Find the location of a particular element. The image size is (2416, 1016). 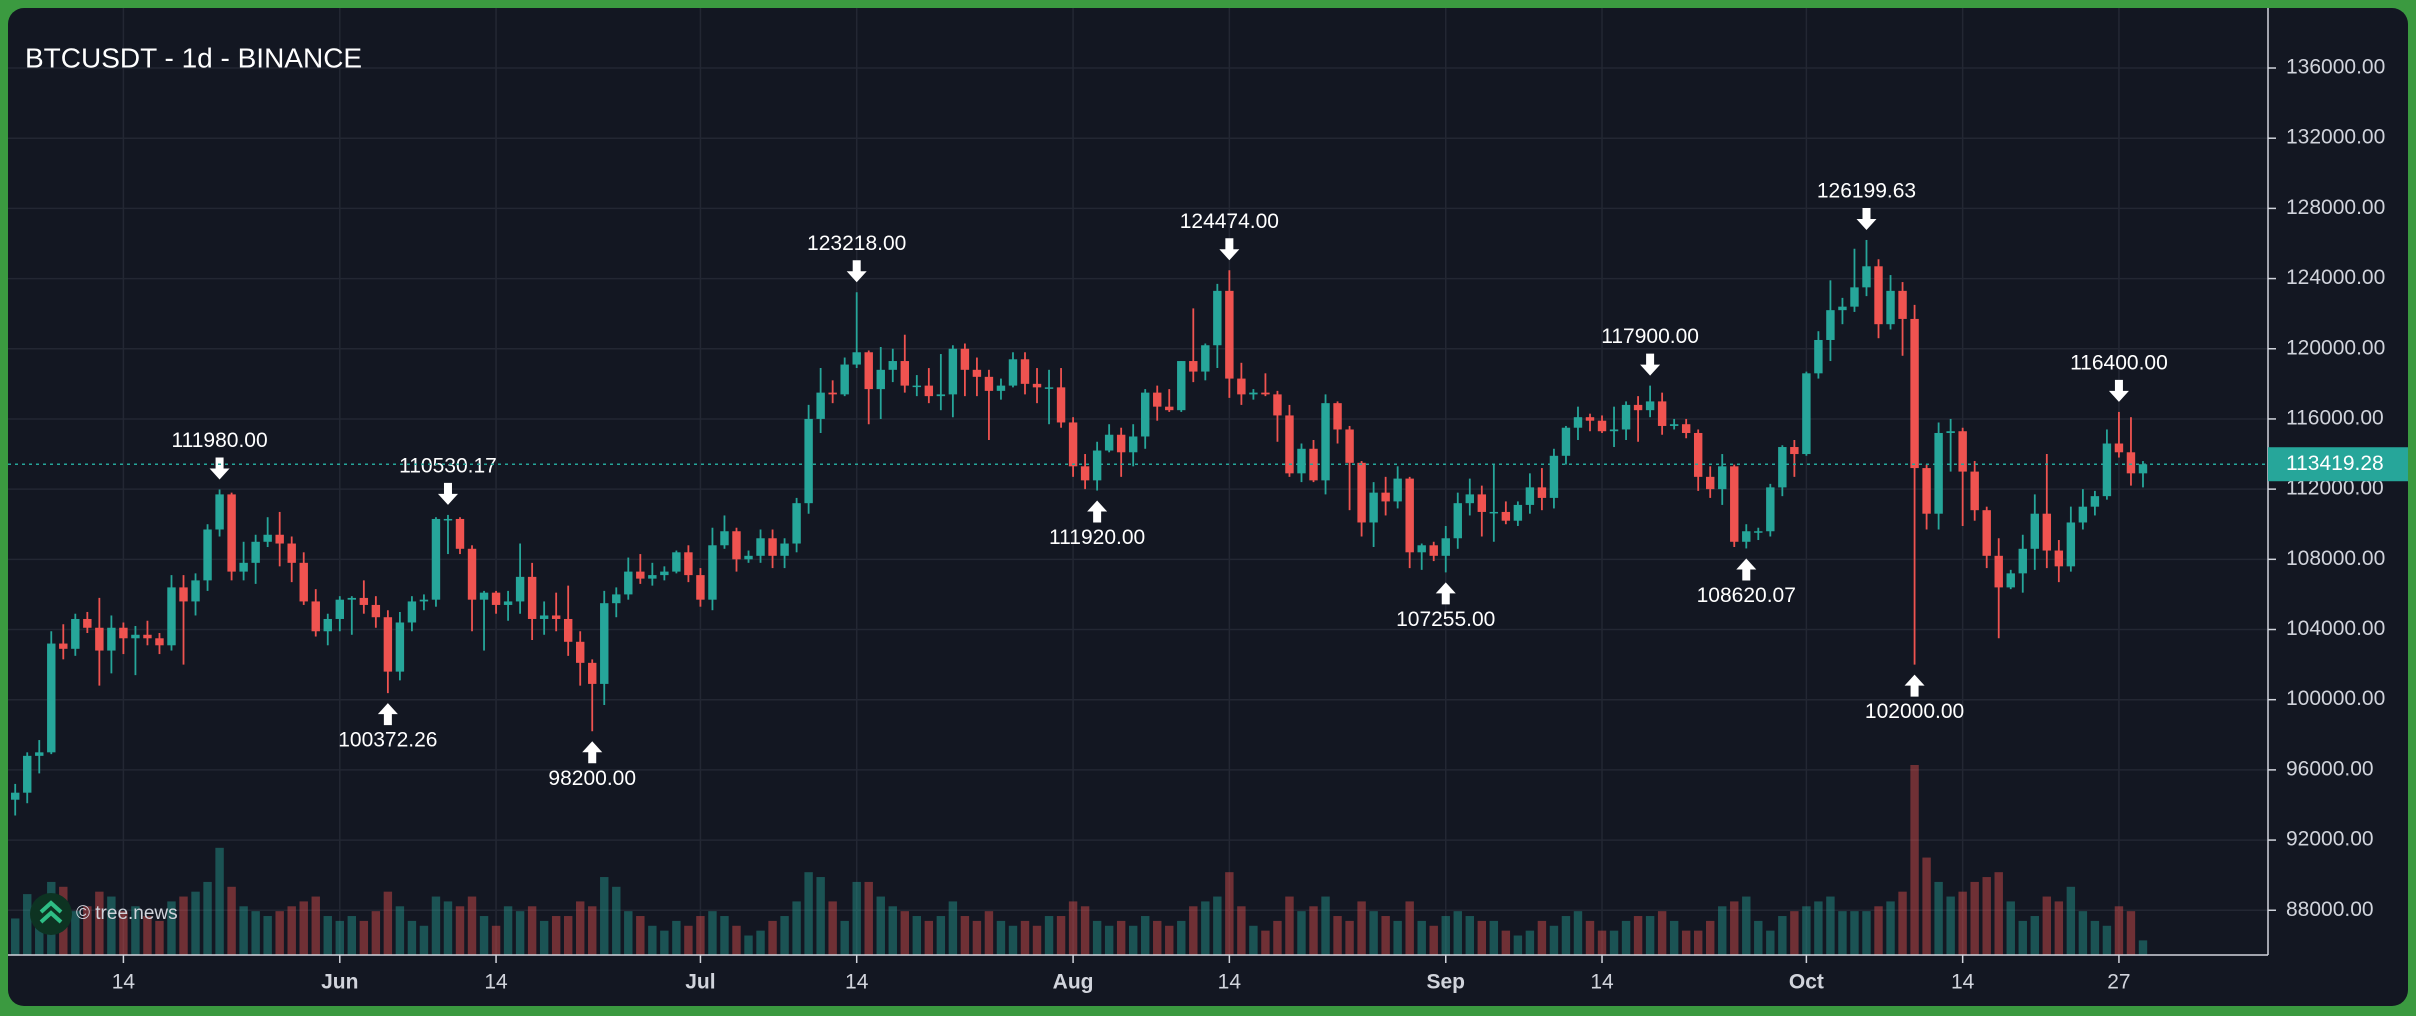

high-label: 124474.00 is located at coordinates (1229, 221).